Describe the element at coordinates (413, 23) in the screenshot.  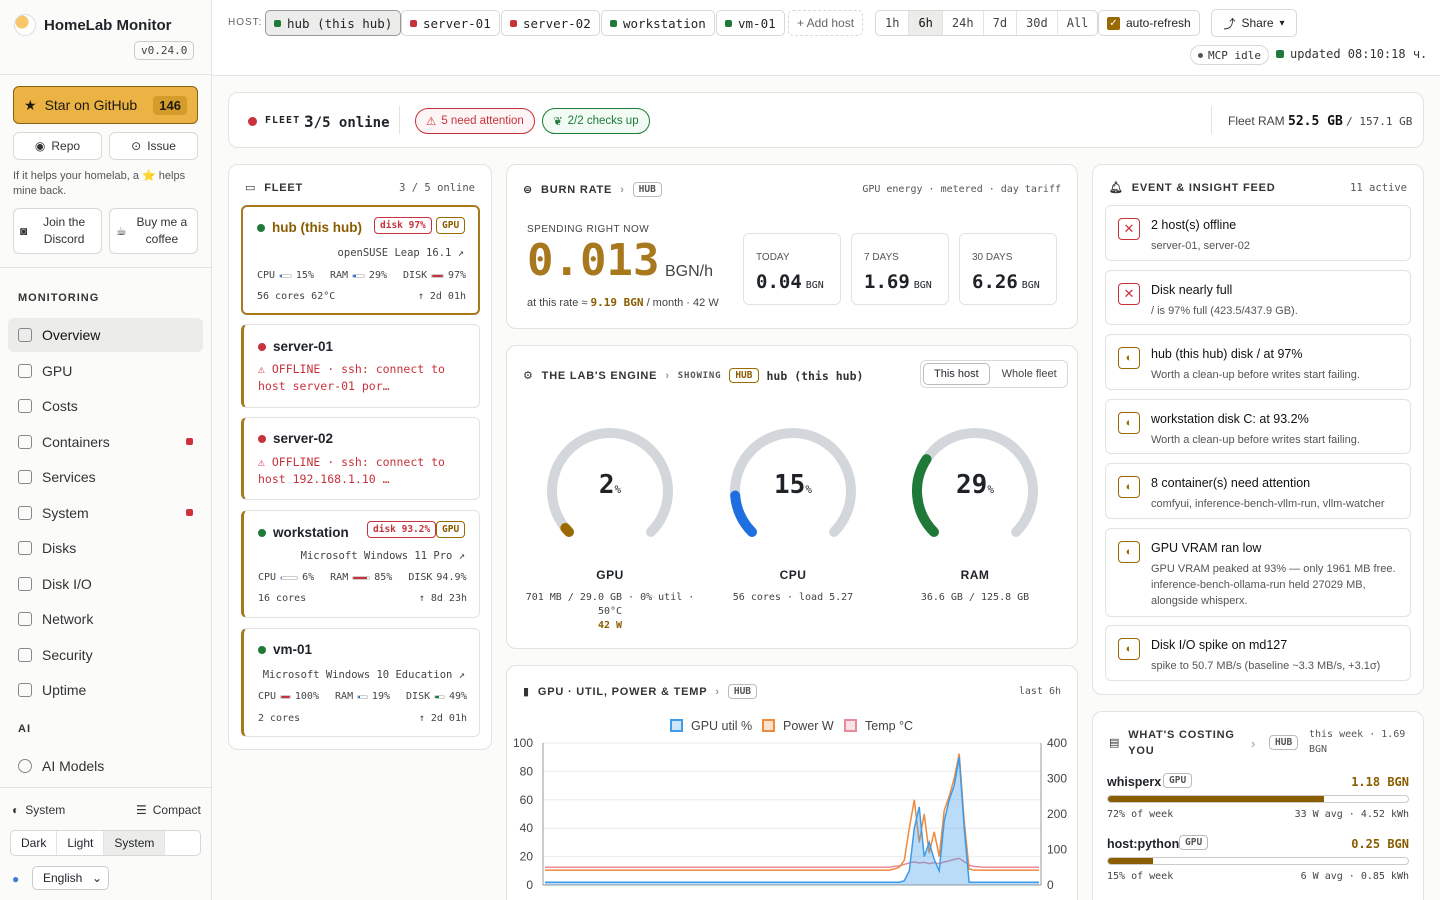
I see `status-dot` at that location.